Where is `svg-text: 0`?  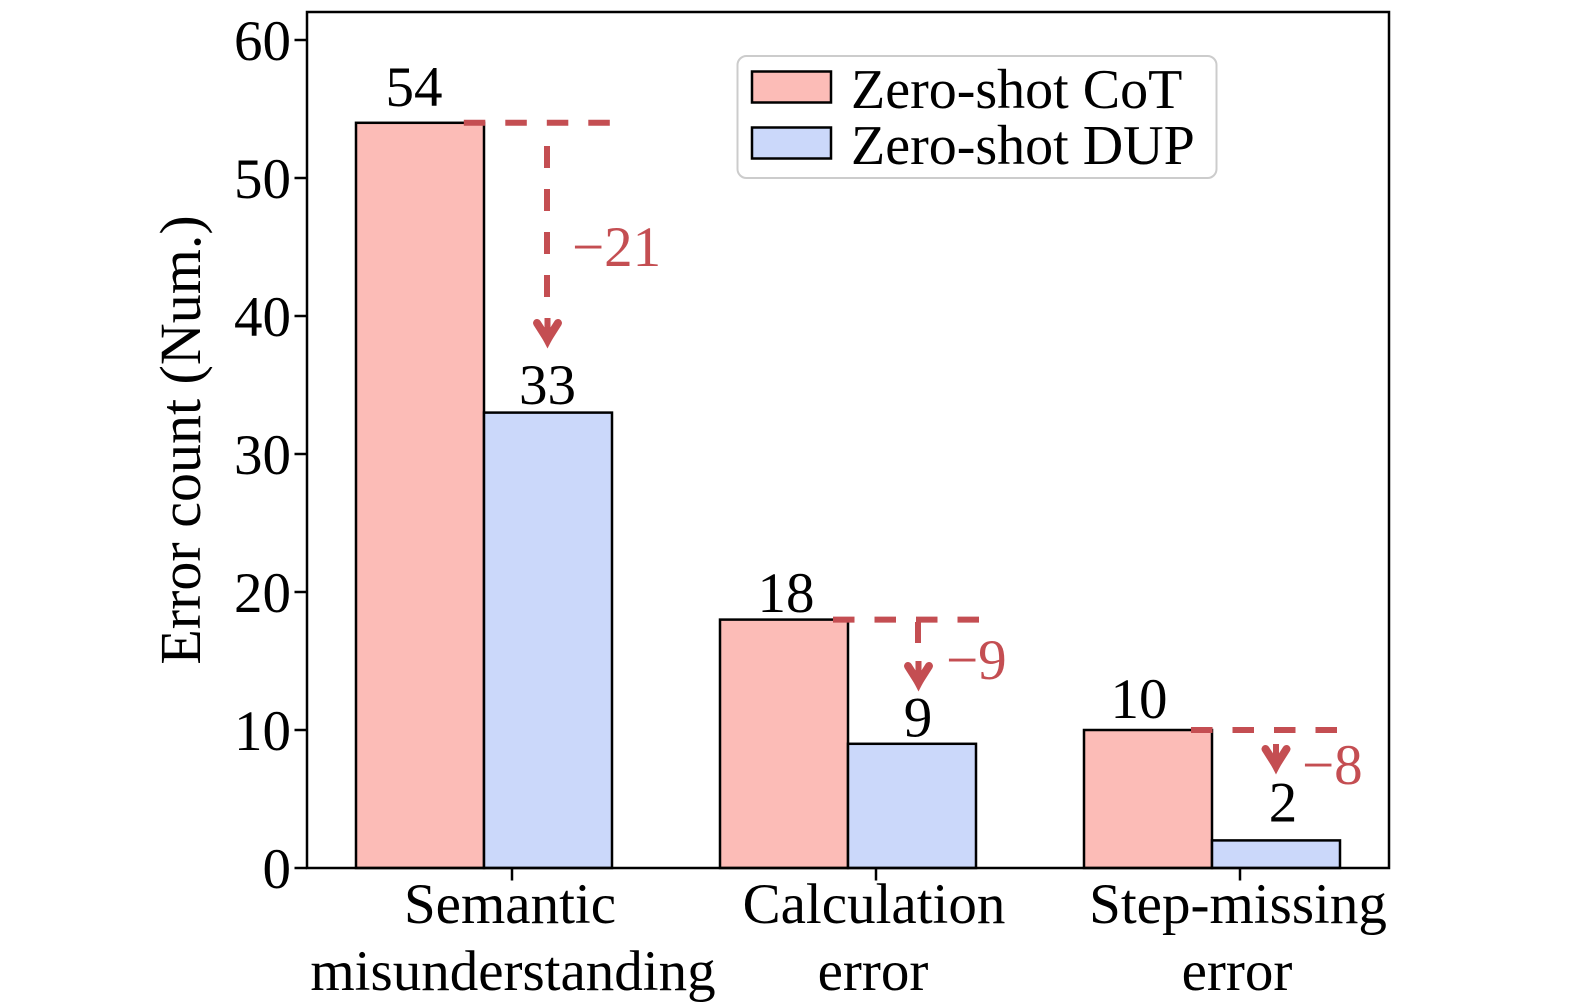
svg-text: 0 is located at coordinates (277, 869).